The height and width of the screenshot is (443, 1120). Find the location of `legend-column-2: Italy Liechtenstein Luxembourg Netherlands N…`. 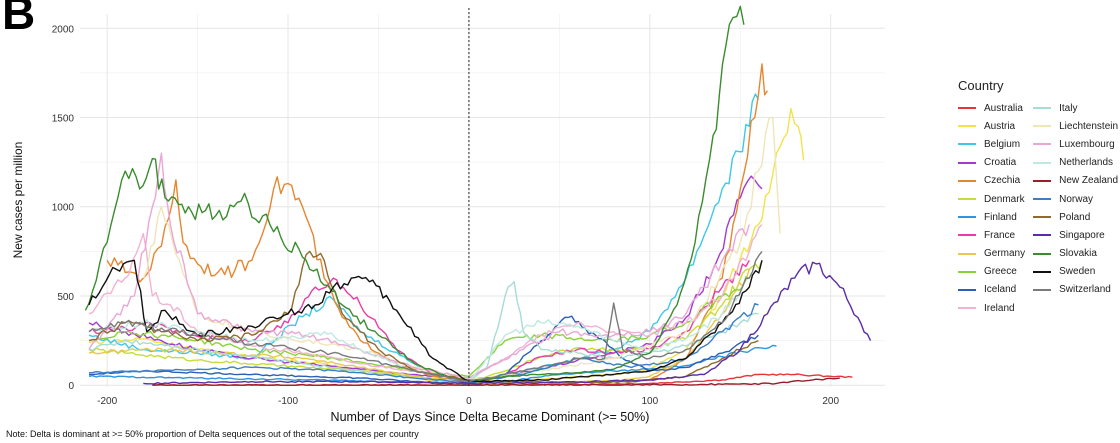

legend-column-2: Italy Liechtenstein Luxembourg Netherlands N… is located at coordinates (1075, 208).